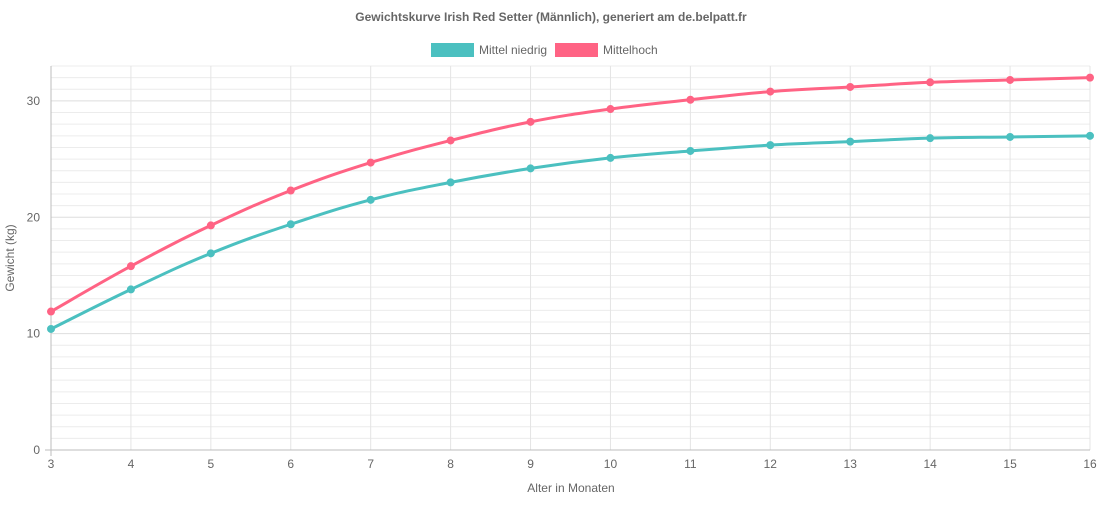  I want to click on x-tick-label: 13, so click(851, 464).